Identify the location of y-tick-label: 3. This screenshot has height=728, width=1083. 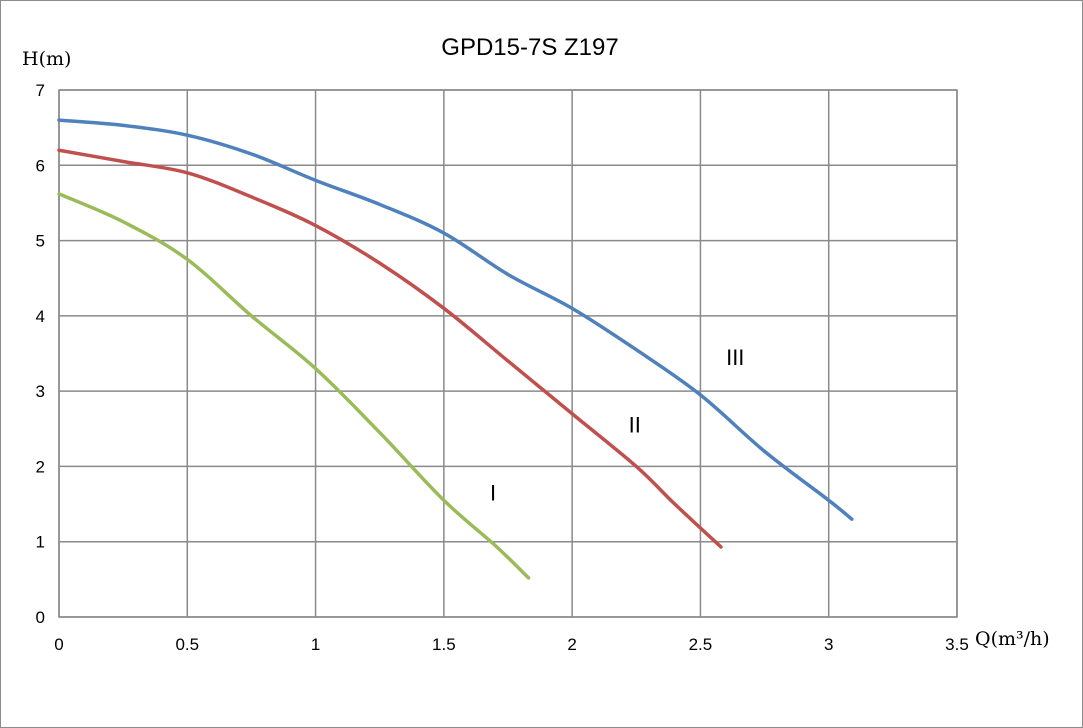
(40, 391).